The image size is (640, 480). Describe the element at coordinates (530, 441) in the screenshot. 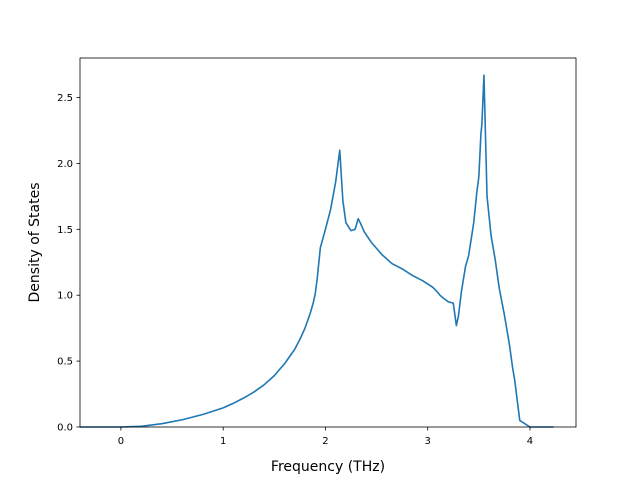

I see `x-tick-label: 4` at that location.